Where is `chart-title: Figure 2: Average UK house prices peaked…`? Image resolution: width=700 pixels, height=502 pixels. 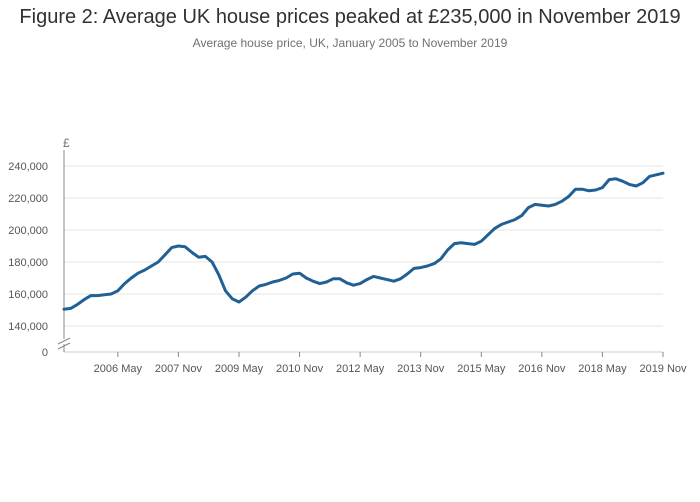
chart-title: Figure 2: Average UK house prices peaked… is located at coordinates (350, 17).